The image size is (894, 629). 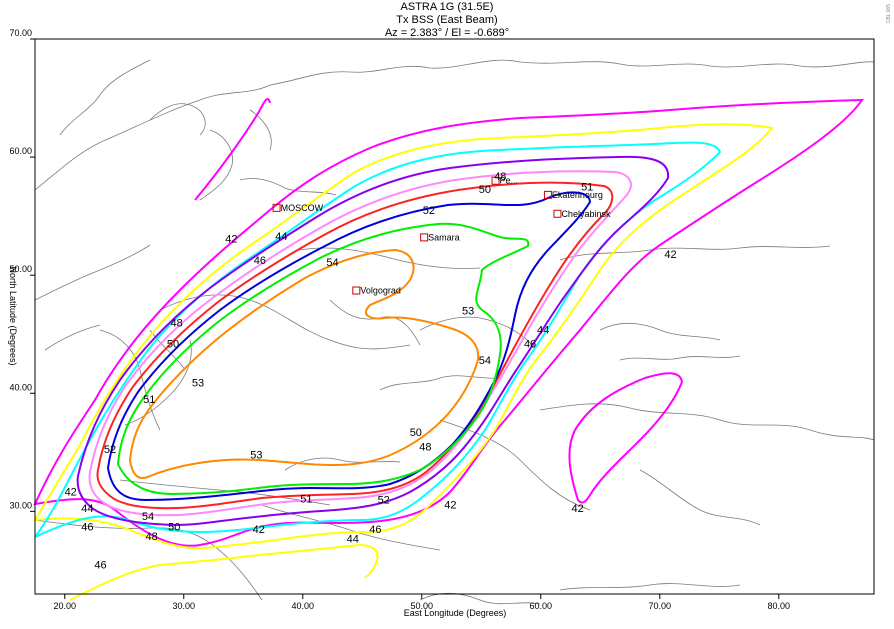 I want to click on x-tick-label: 20.00, so click(x=64, y=606).